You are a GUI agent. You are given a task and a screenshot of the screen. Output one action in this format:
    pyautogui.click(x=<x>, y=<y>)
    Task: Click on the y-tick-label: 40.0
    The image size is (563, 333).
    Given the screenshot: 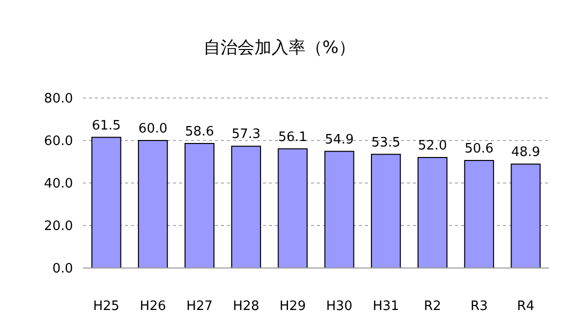 What is the action you would take?
    pyautogui.click(x=58, y=184)
    